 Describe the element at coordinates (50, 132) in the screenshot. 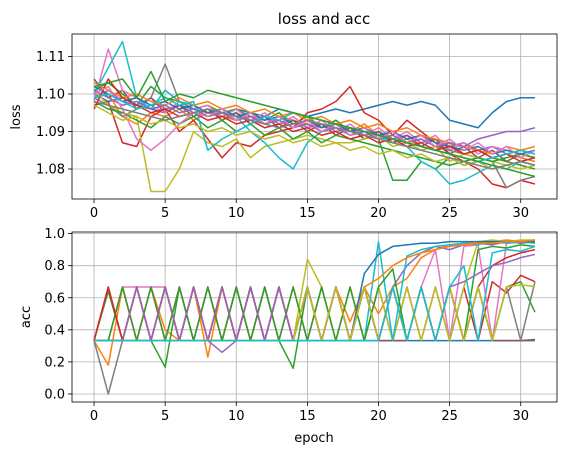

I see `loss-y-tick-label: 1.09` at that location.